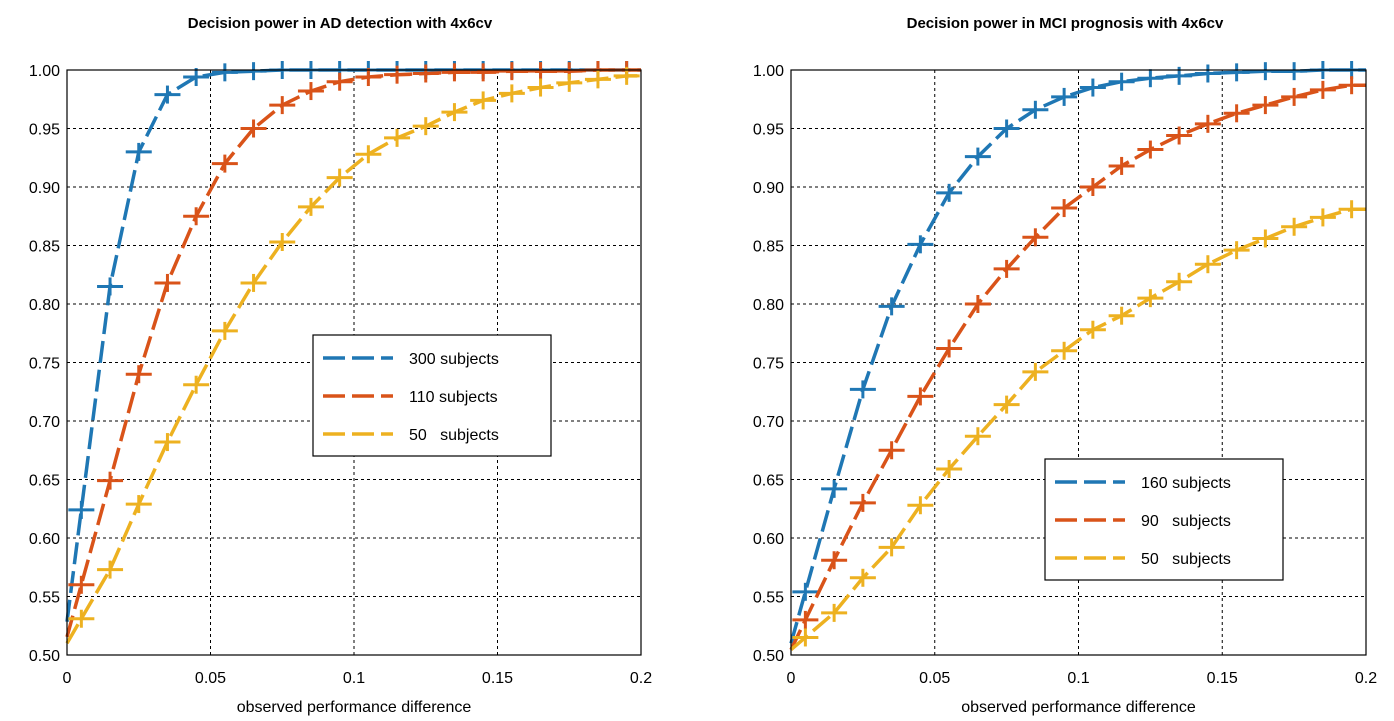 Image resolution: width=1394 pixels, height=721 pixels. I want to click on legend-label: 160 subjects, so click(1186, 483).